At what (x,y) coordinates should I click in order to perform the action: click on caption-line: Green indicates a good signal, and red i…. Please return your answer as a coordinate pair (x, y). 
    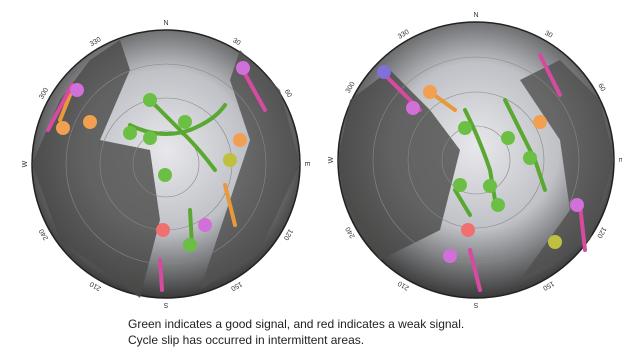
    Looking at the image, I should click on (296, 324).